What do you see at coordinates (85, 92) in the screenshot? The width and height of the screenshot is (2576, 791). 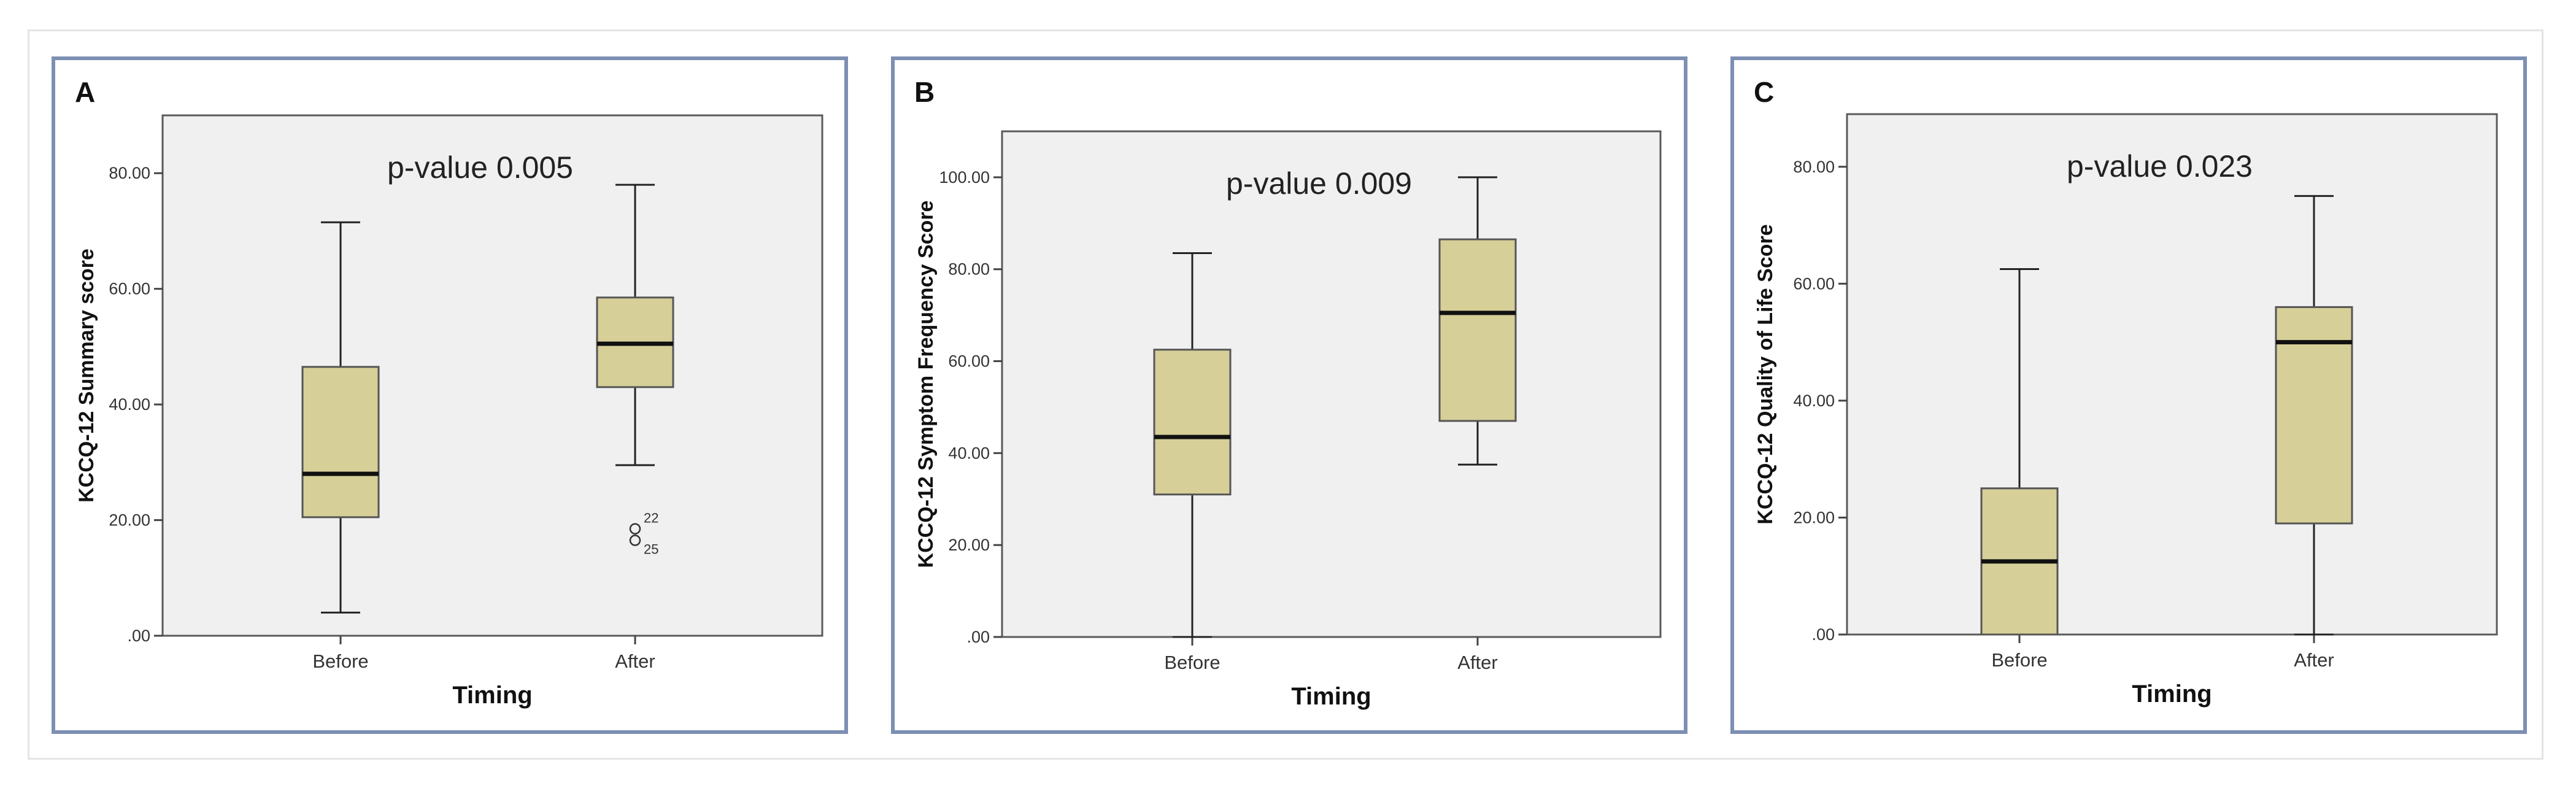 I see `panel-label: A` at bounding box center [85, 92].